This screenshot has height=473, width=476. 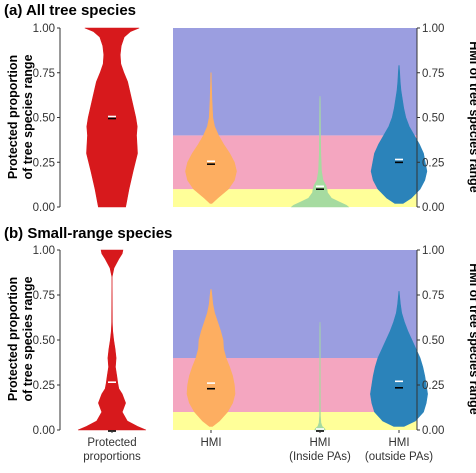 I want to click on panel-a-right-tick-label-3: 0.75, so click(x=433, y=74).